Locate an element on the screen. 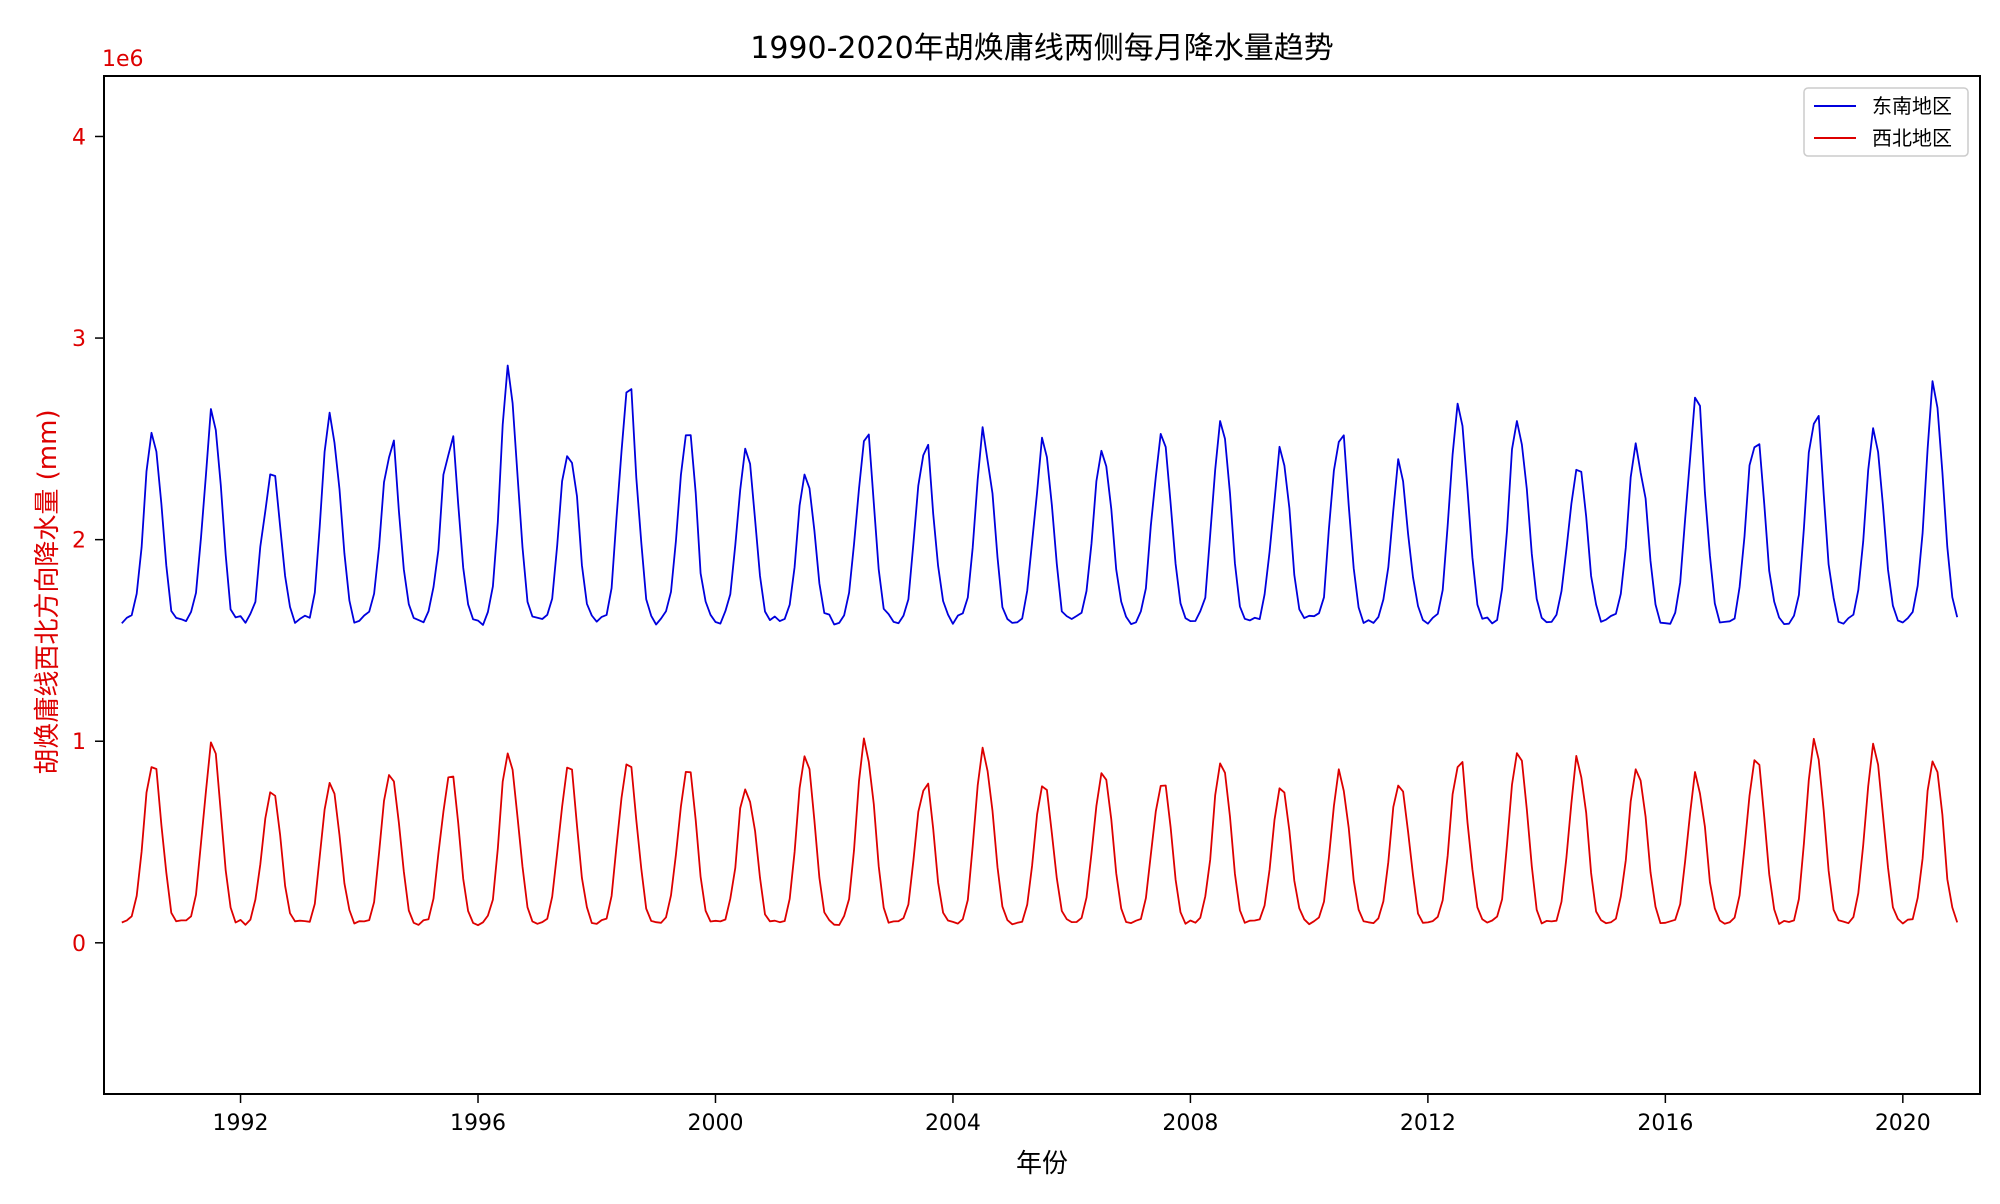 This screenshot has width=2000, height=1204. x-tick-label: 1992 is located at coordinates (241, 1123).